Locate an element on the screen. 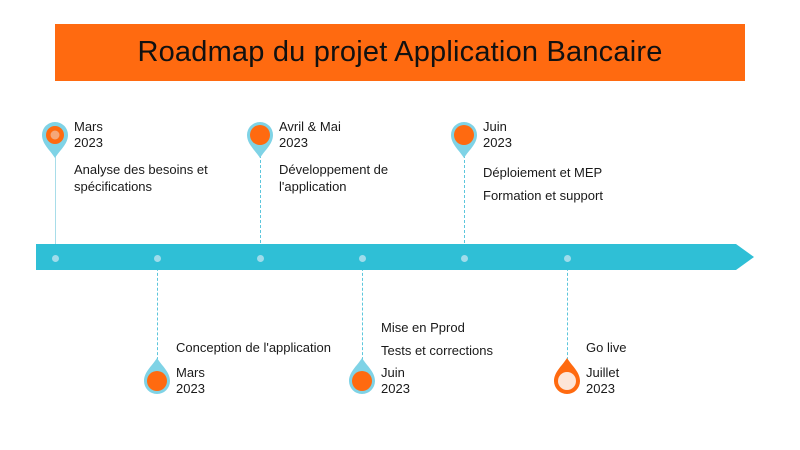 This screenshot has height=450, width=800. milestone-line: Mise en Pprod is located at coordinates (423, 327).